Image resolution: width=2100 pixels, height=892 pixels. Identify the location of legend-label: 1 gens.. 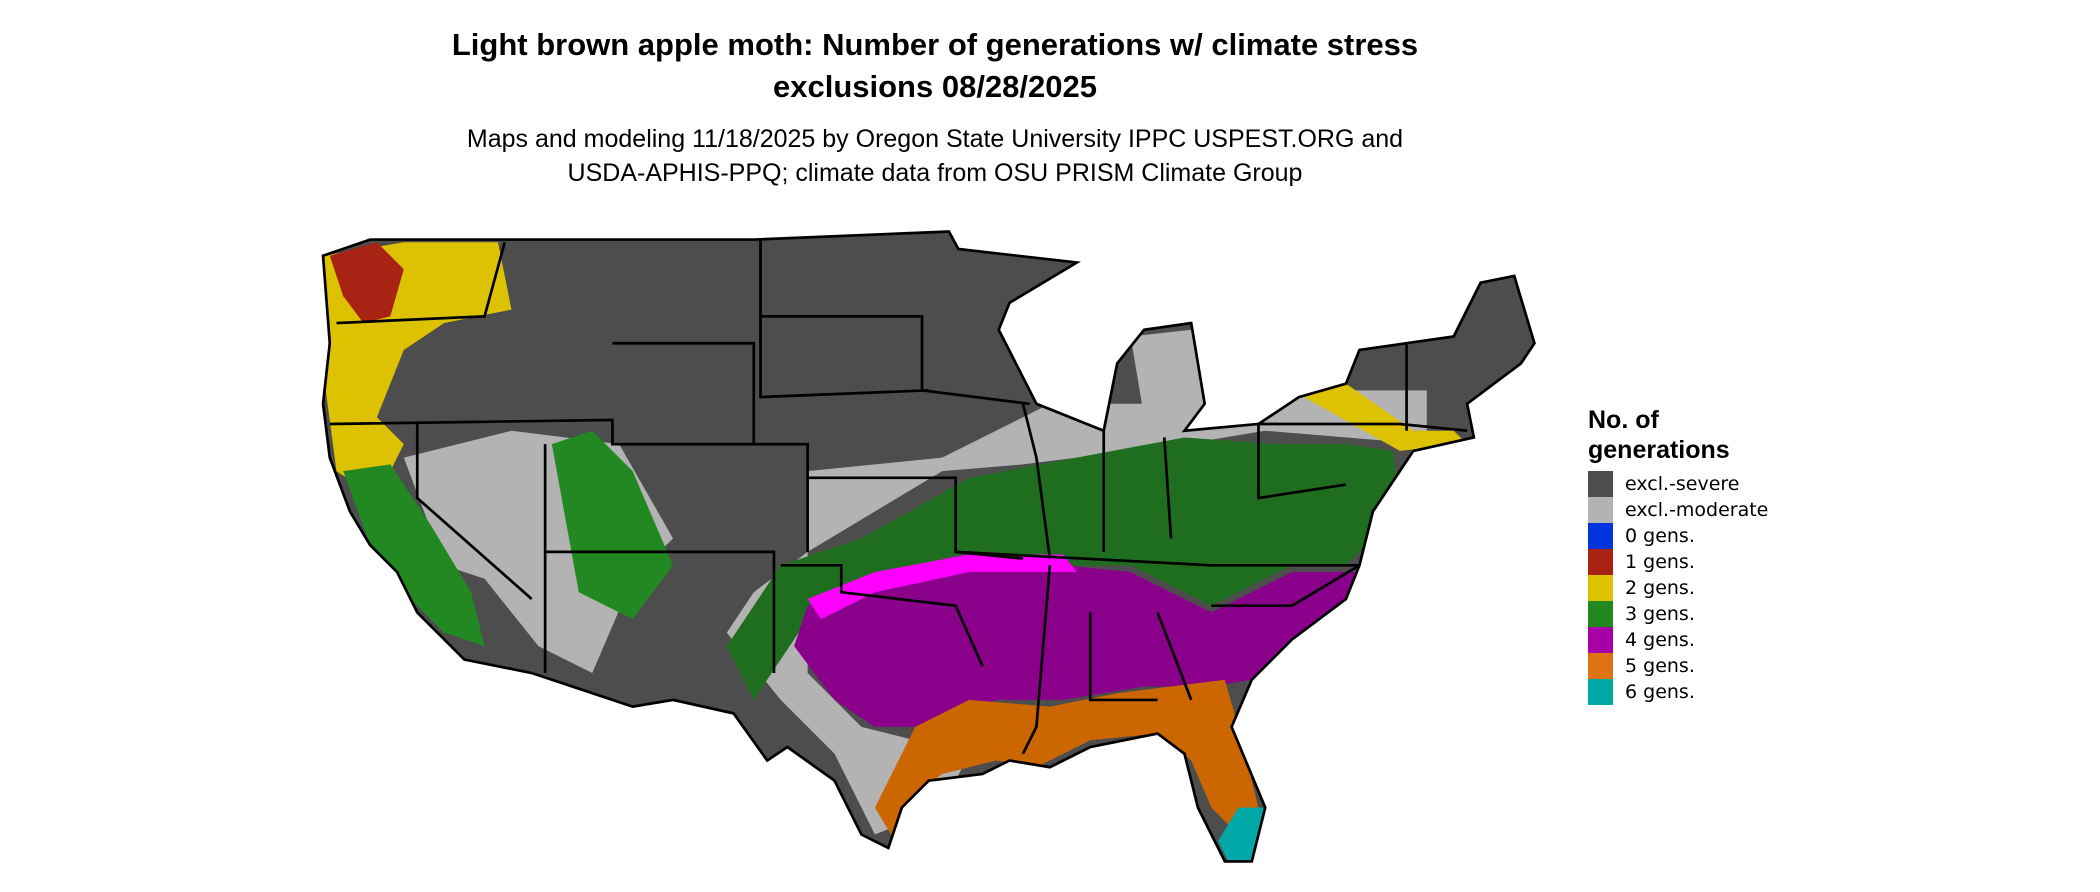
(1660, 562).